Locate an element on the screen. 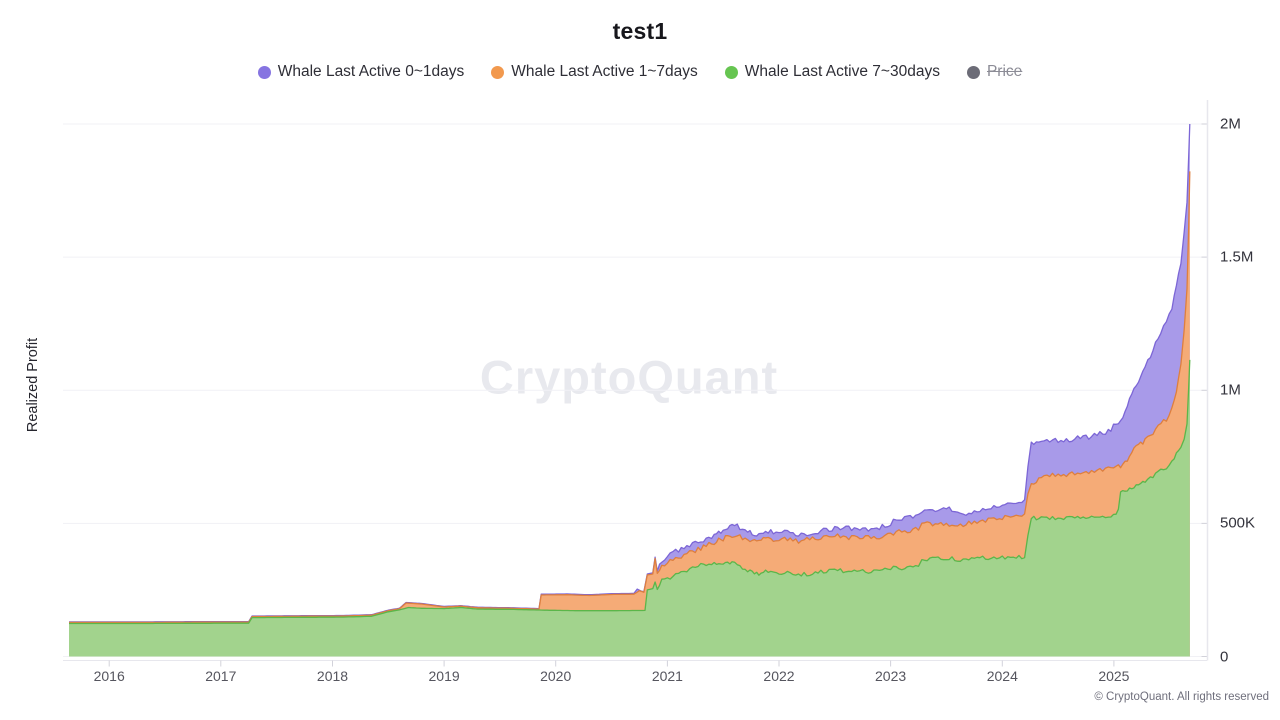 Image resolution: width=1280 pixels, height=720 pixels. legend-item-price: Price is located at coordinates (994, 72).